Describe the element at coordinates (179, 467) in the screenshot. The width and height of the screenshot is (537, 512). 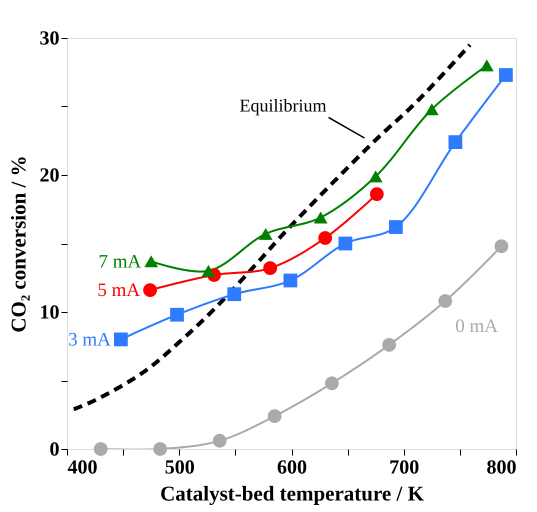
I see `x-tick-label: 500` at that location.